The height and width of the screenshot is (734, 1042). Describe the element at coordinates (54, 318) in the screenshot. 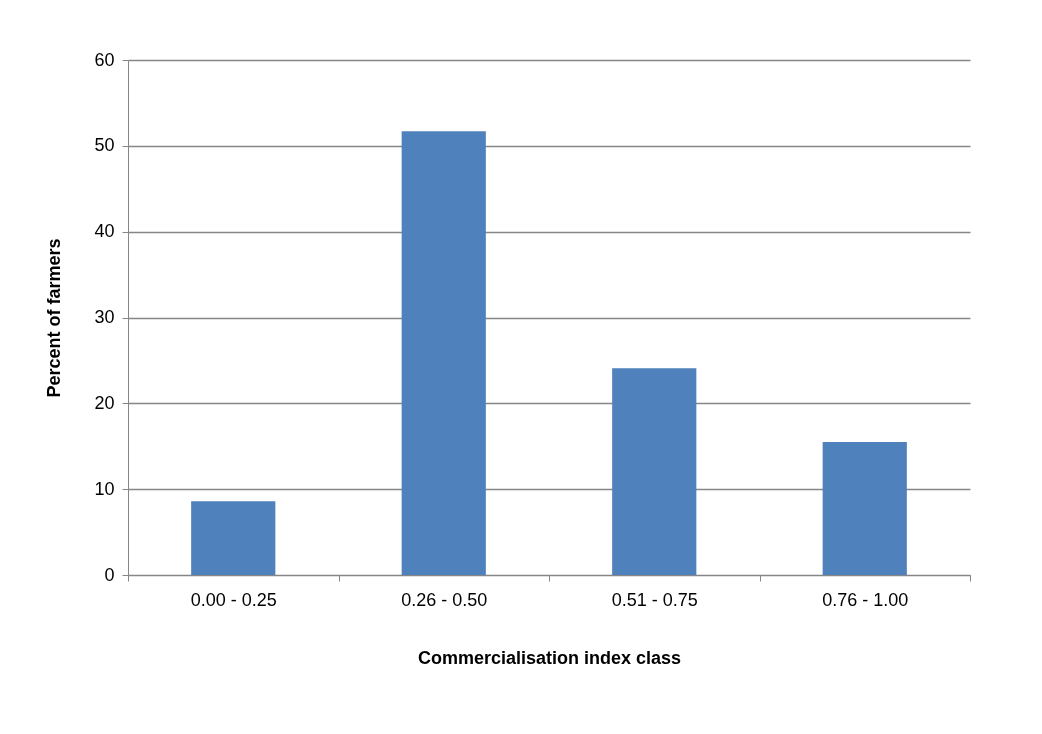

I see `y-axis-title: Percent of farmers` at that location.